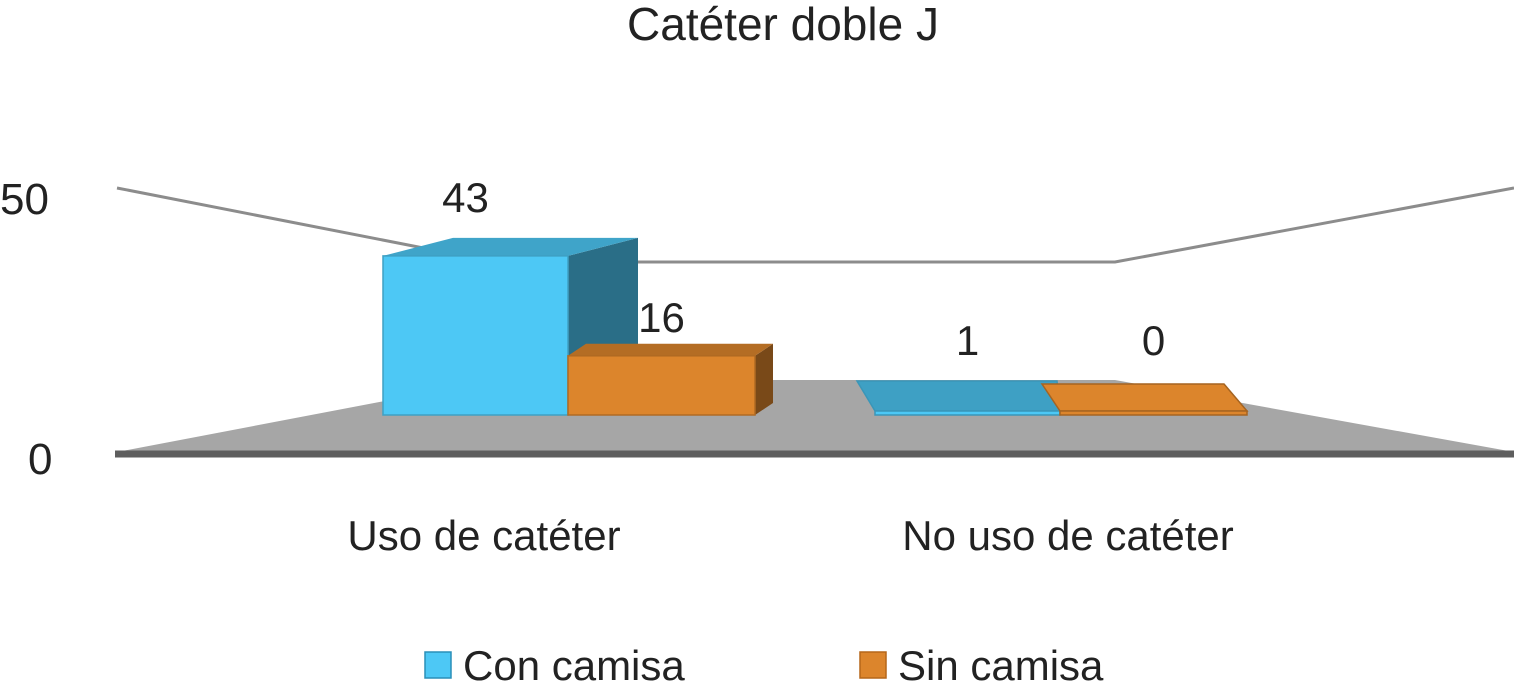  I want to click on data-label-sin-camisa-uso: 16, so click(661, 317).